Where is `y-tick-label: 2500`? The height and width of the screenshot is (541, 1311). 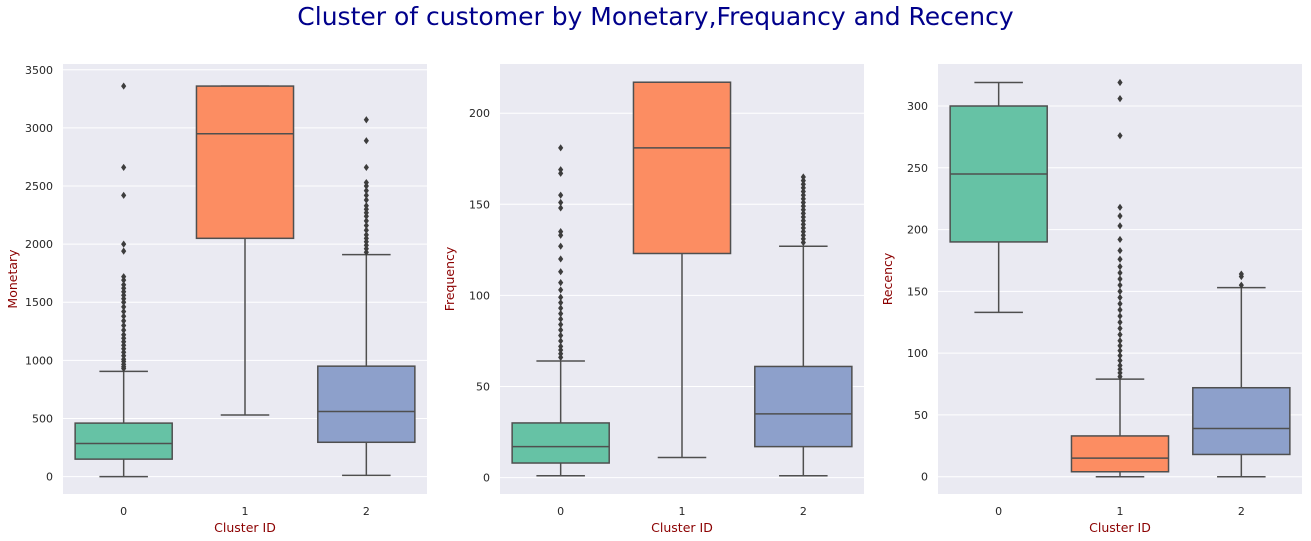 y-tick-label: 2500 is located at coordinates (39, 186).